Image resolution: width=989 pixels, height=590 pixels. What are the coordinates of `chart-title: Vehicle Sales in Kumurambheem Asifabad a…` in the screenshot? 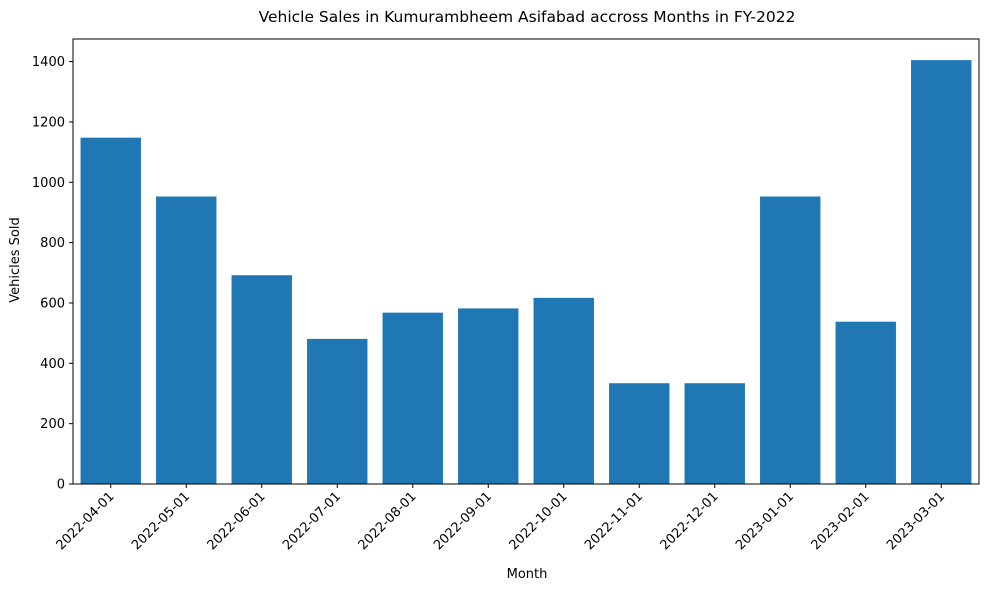 It's located at (527, 17).